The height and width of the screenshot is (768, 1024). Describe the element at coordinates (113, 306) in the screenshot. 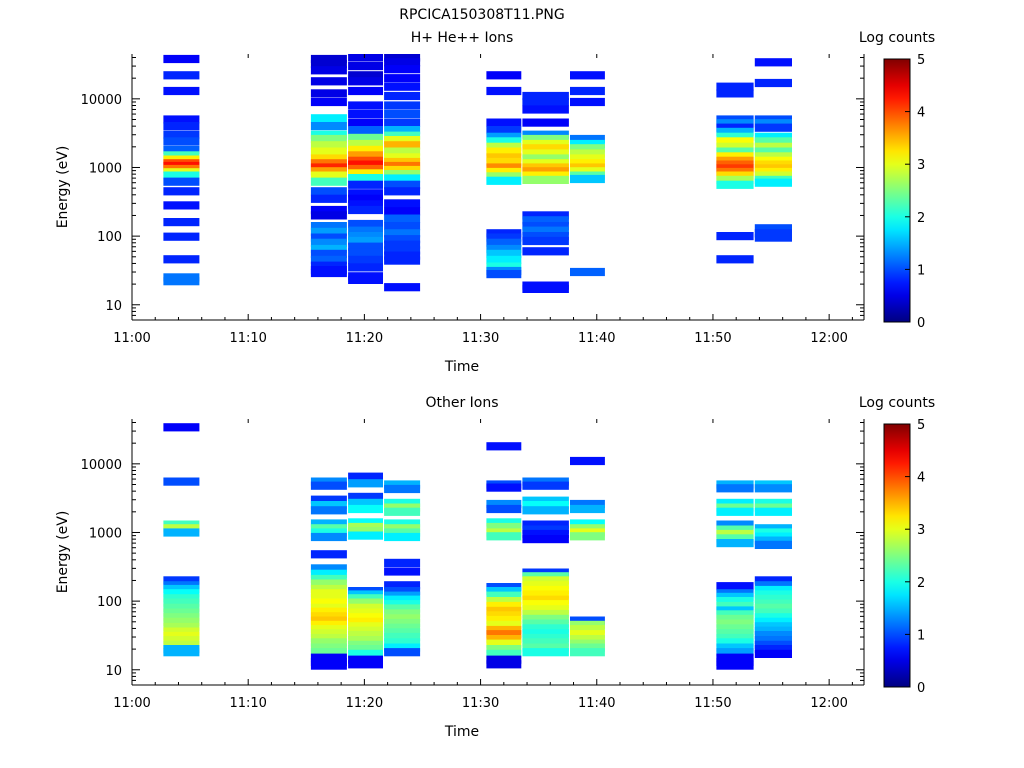

I see `y-tick-label: 10` at that location.